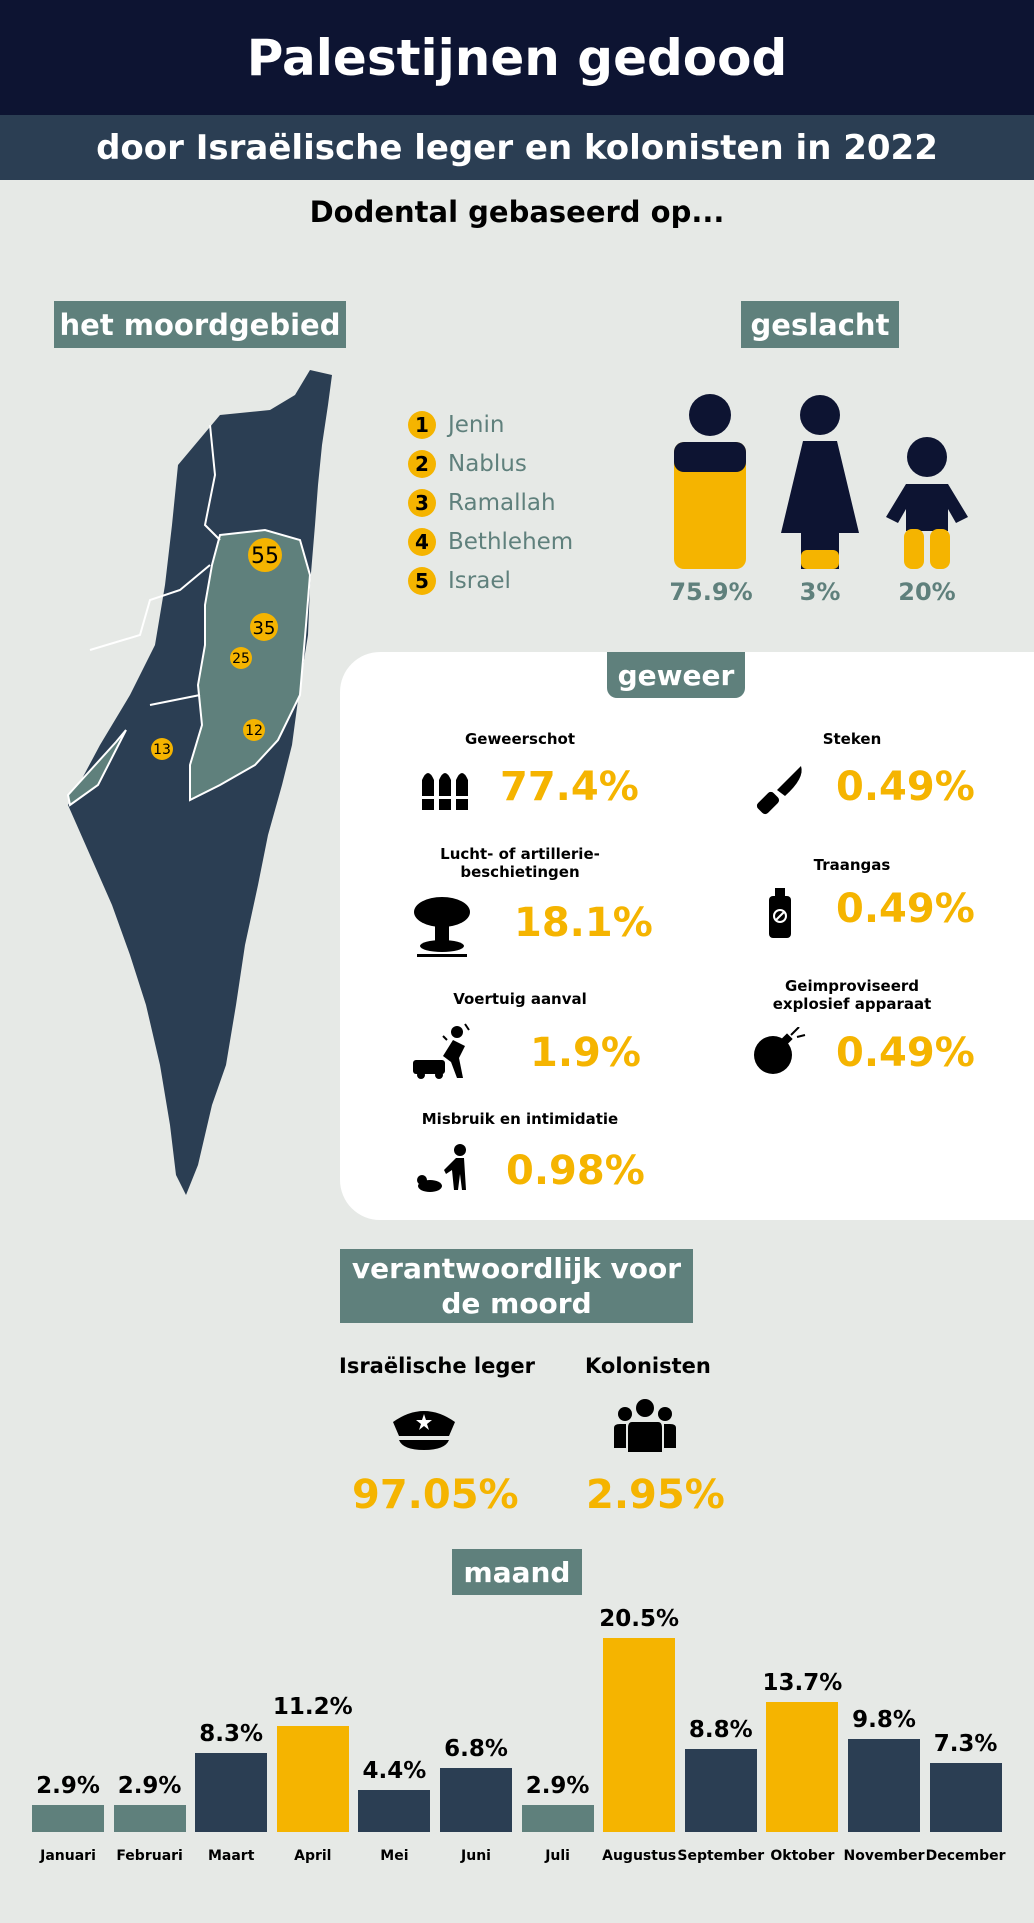 The image size is (1034, 1923). I want to click on police-cap-icon, so click(424, 1430).